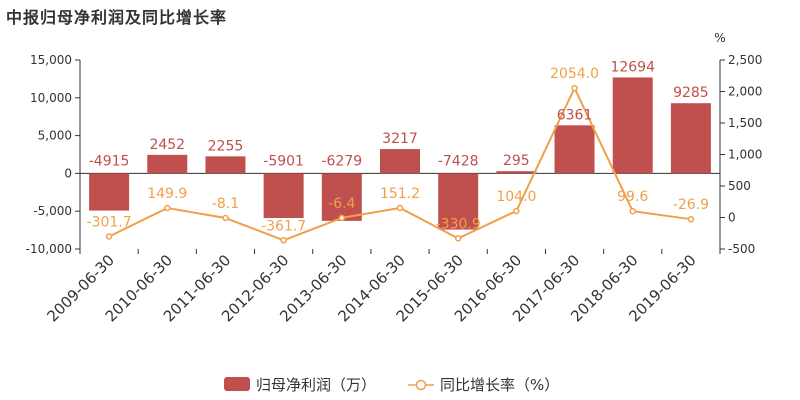 Image resolution: width=800 pixels, height=400 pixels. What do you see at coordinates (341, 204) in the screenshot?
I see `line-data-label: -6.4` at bounding box center [341, 204].